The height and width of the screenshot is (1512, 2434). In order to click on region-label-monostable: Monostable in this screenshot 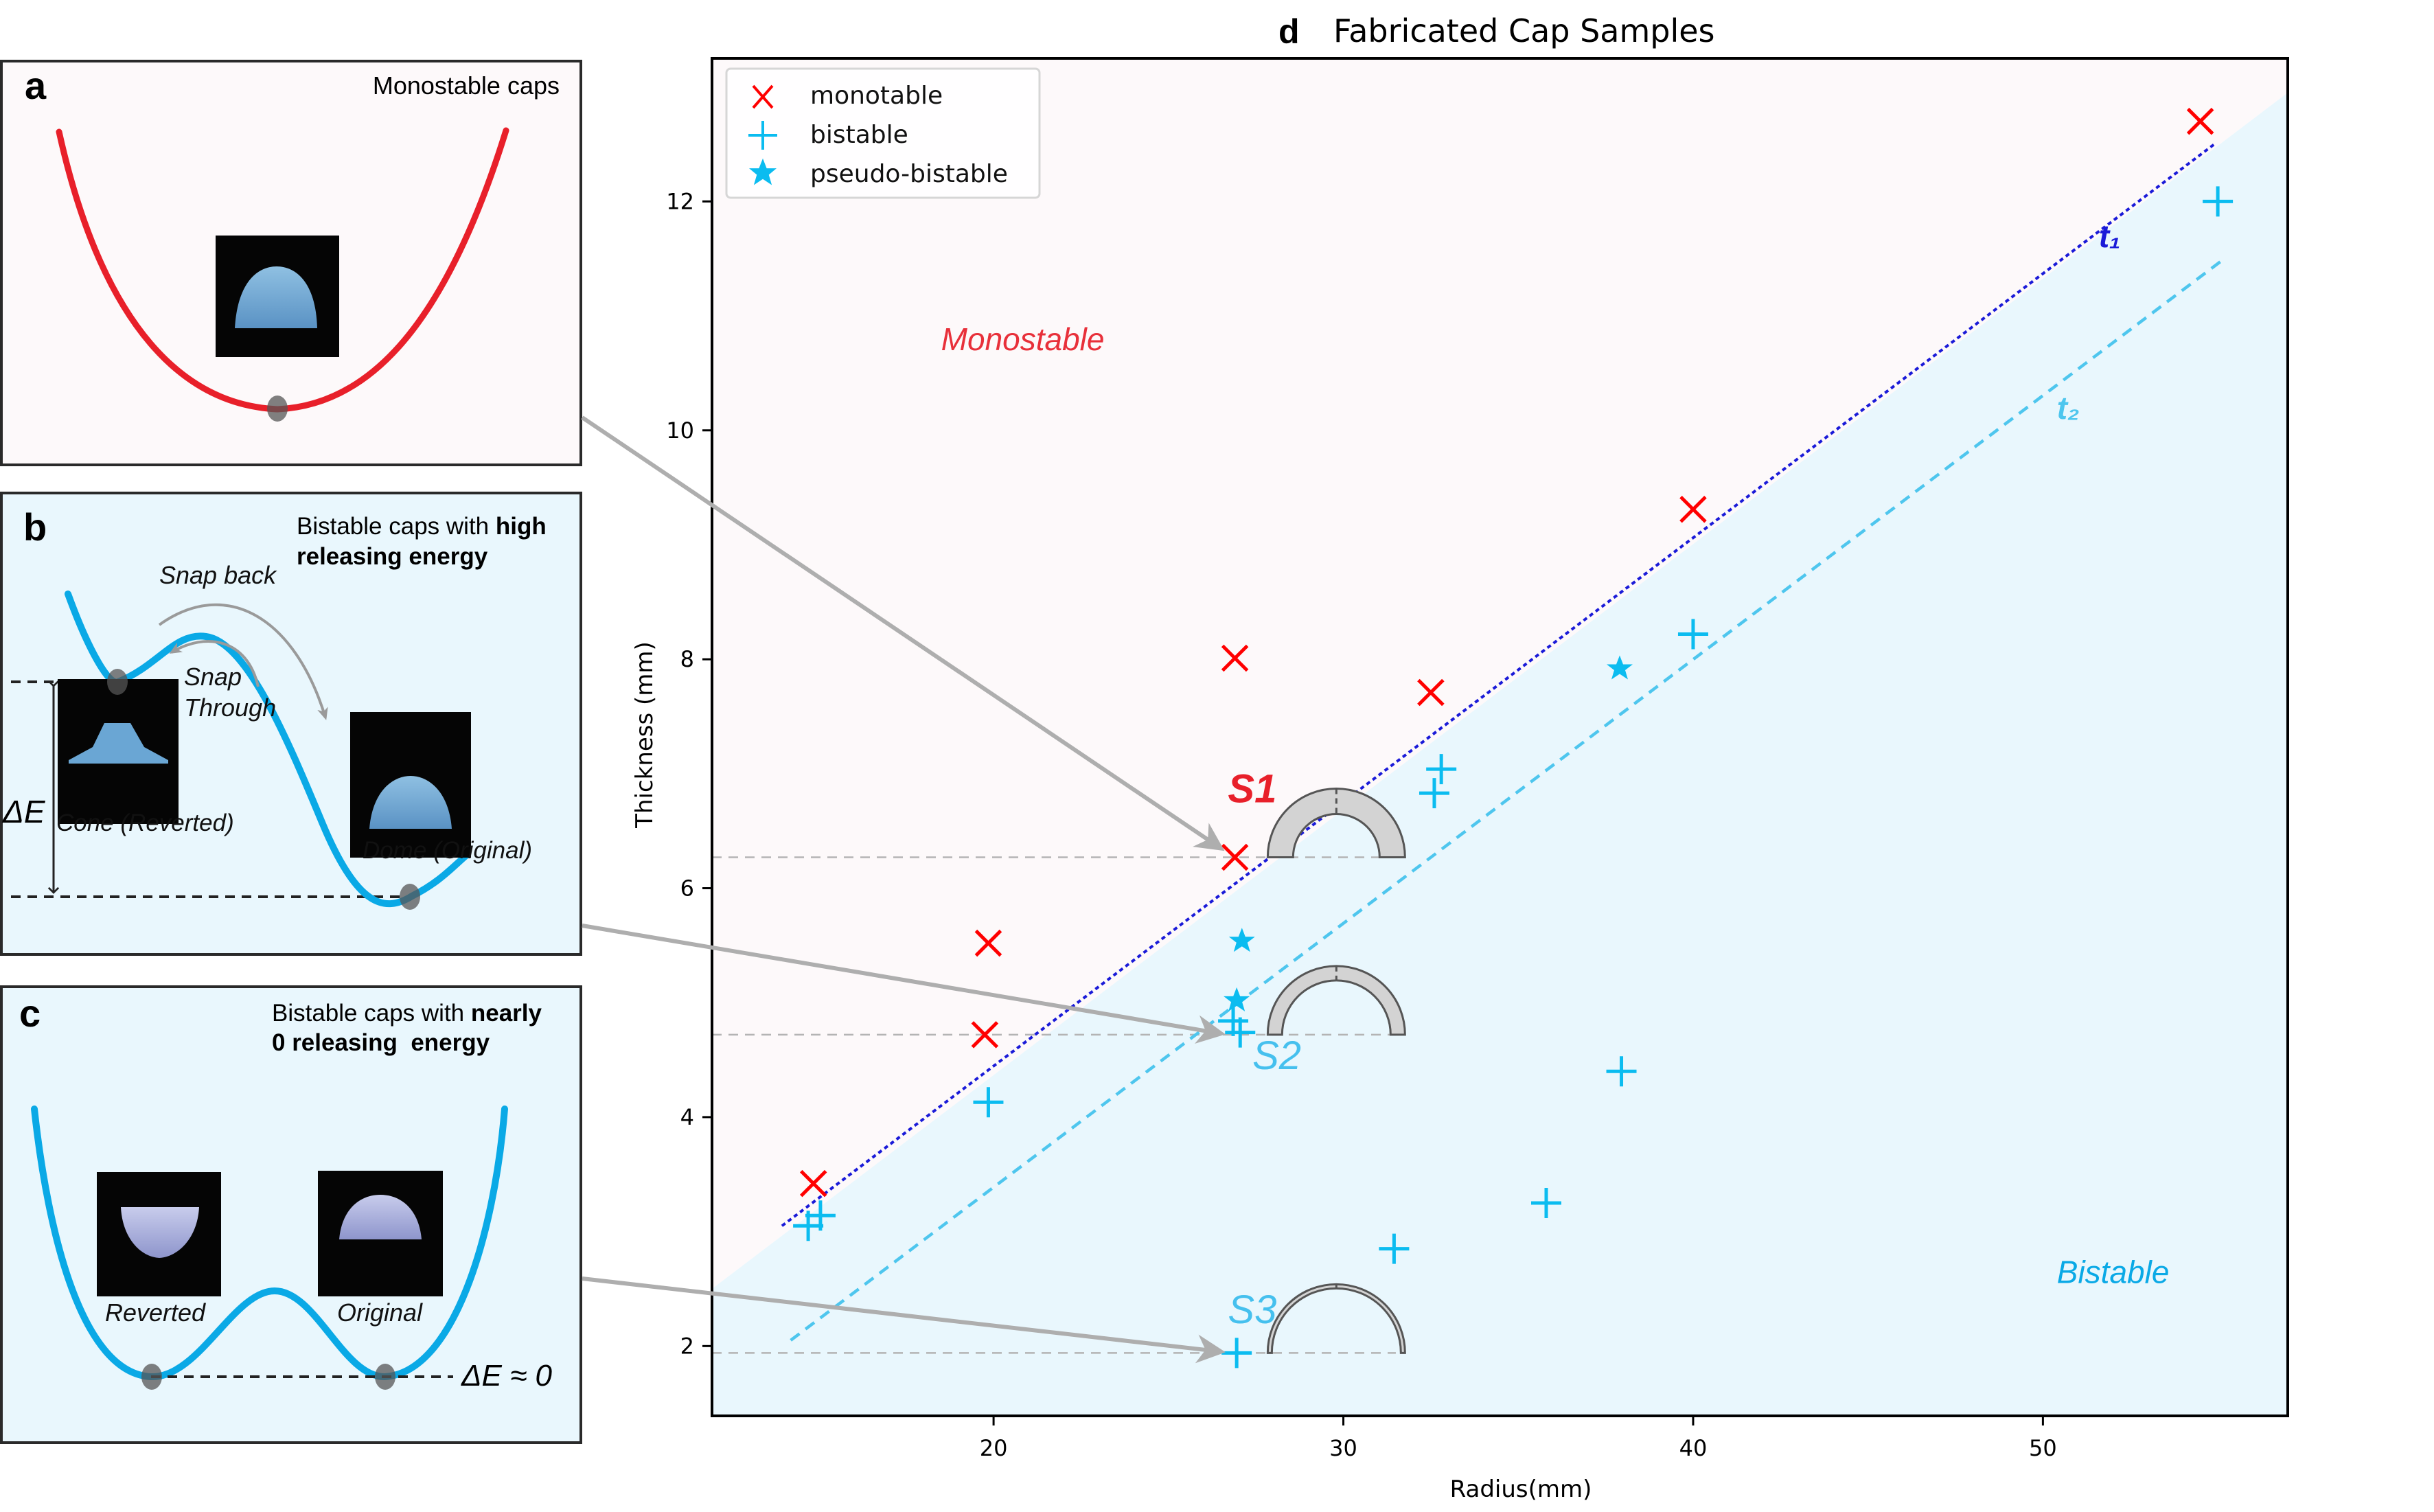, I will do `click(1023, 339)`.